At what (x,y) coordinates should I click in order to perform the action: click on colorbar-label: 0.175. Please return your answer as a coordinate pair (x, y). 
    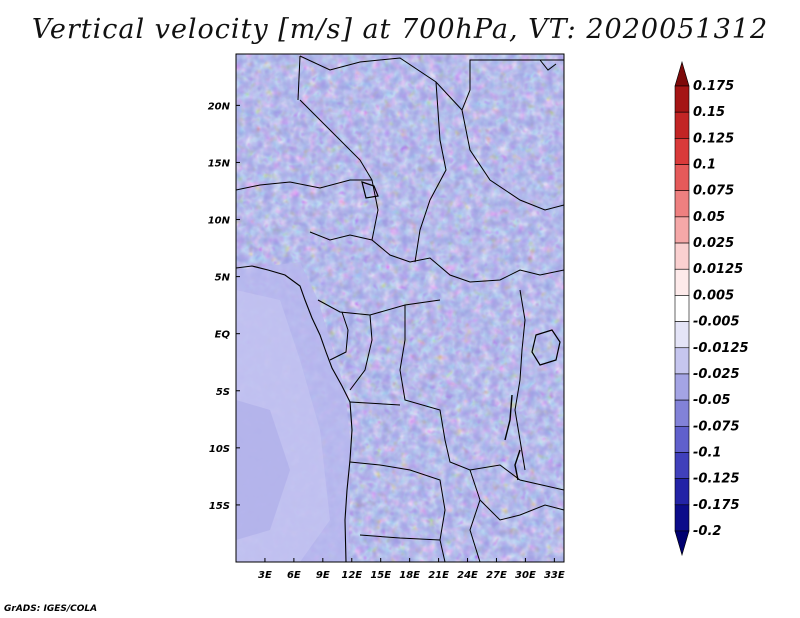
    Looking at the image, I should click on (713, 86).